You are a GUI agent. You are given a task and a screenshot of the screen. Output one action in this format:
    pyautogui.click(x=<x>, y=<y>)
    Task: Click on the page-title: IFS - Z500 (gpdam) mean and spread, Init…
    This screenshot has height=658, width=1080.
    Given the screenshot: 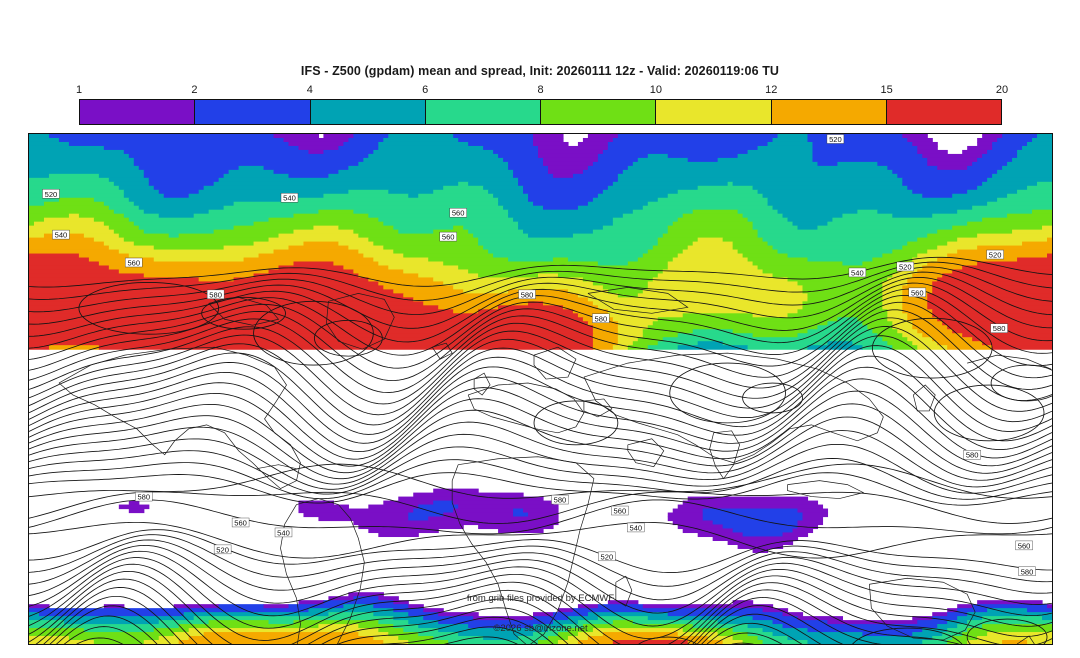 What is the action you would take?
    pyautogui.click(x=540, y=71)
    